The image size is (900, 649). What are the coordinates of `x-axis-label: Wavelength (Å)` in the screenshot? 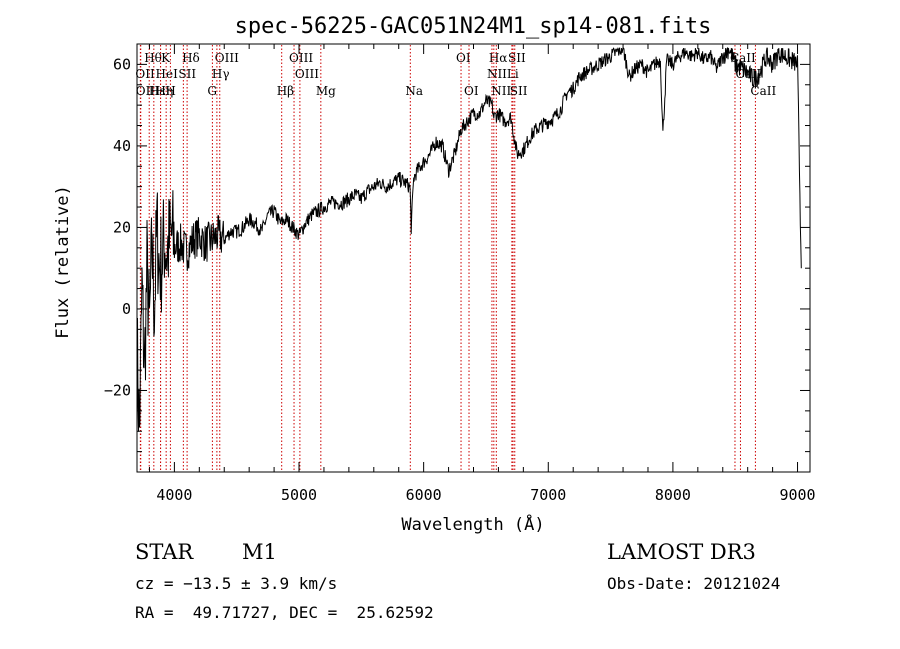 It's located at (472, 524).